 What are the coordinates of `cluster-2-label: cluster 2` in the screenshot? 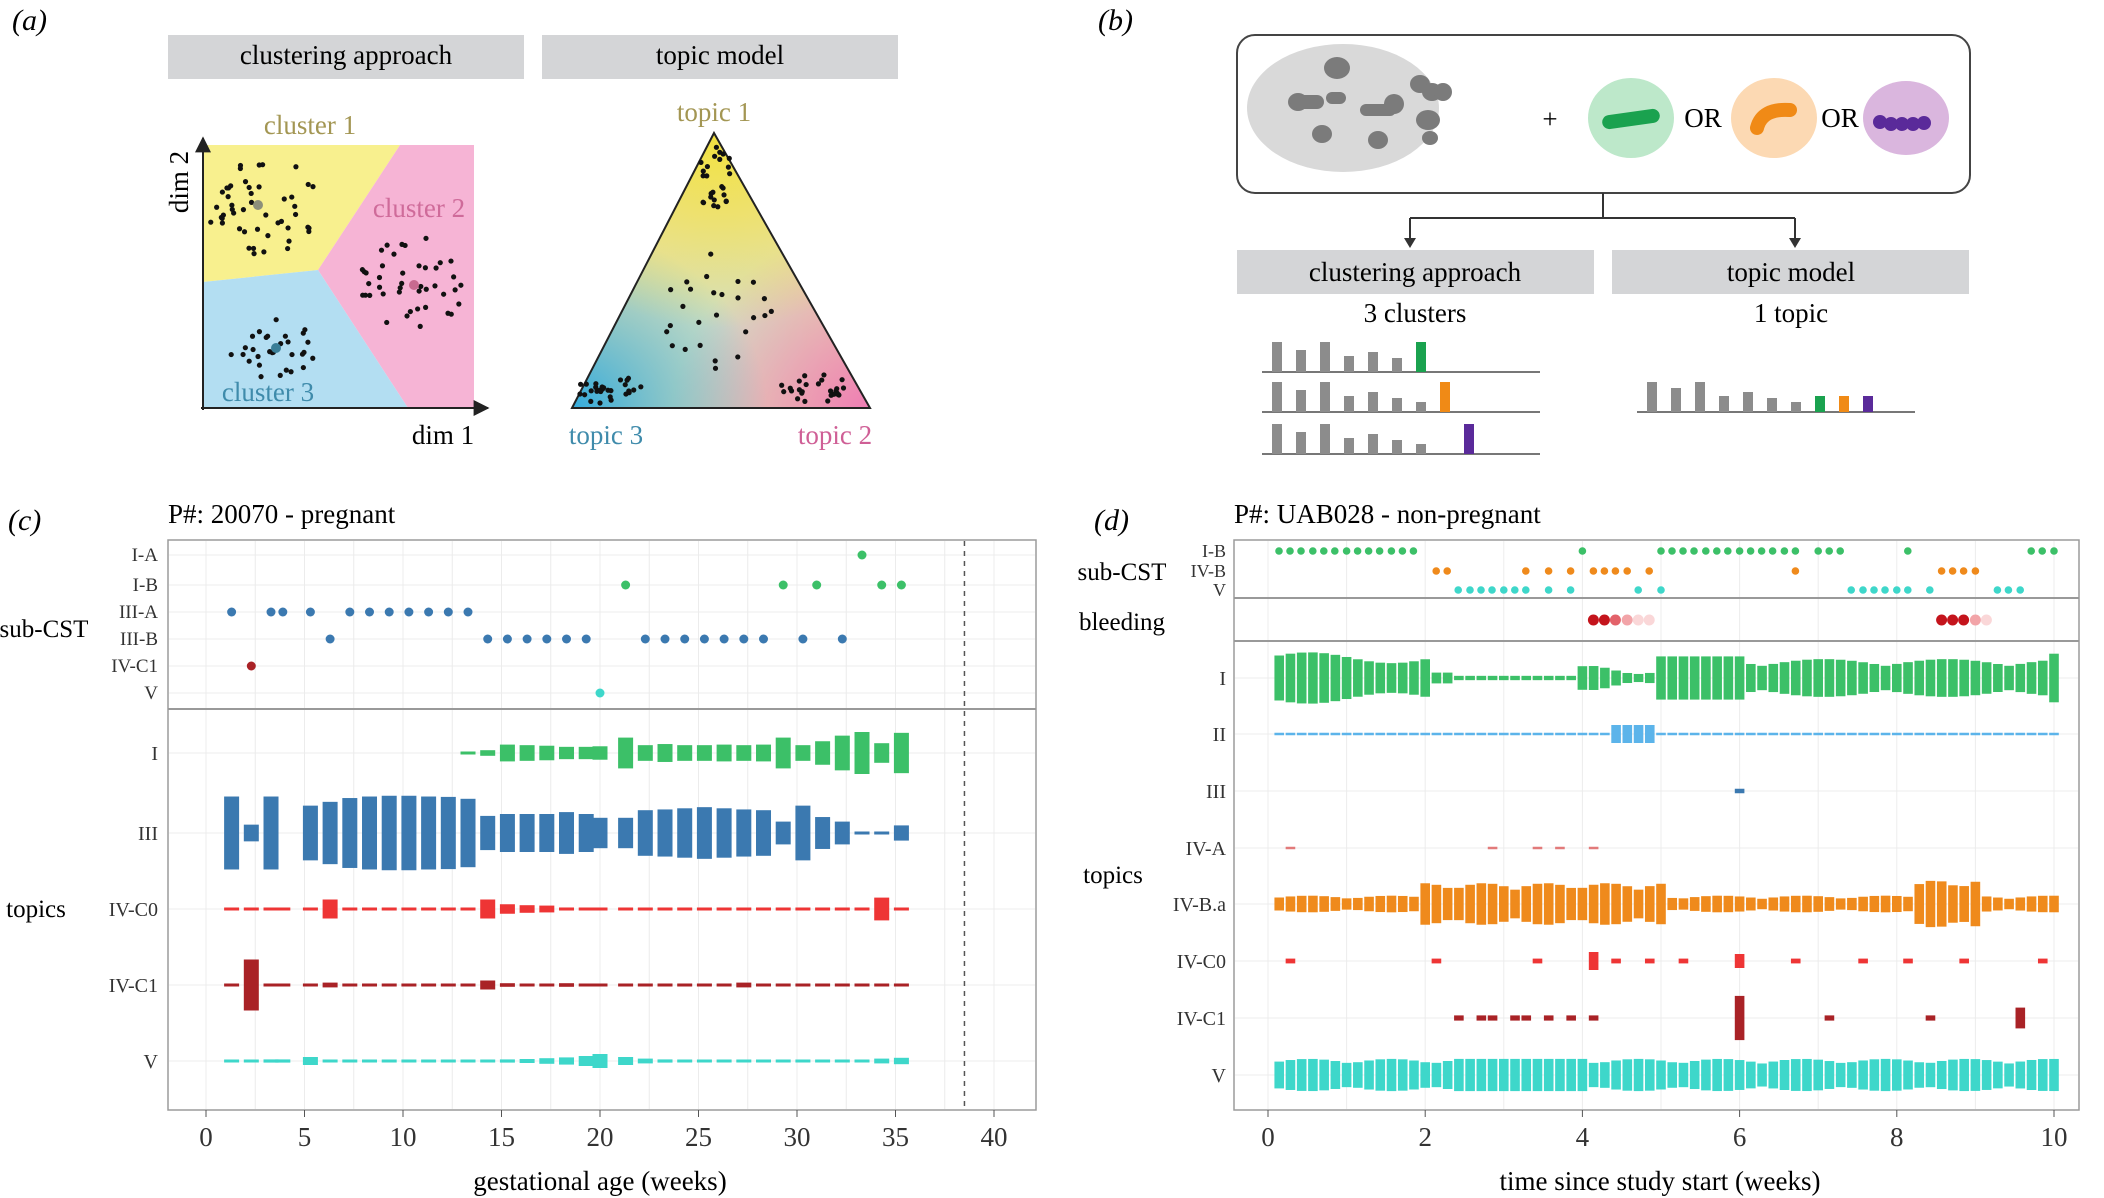 It's located at (419, 208).